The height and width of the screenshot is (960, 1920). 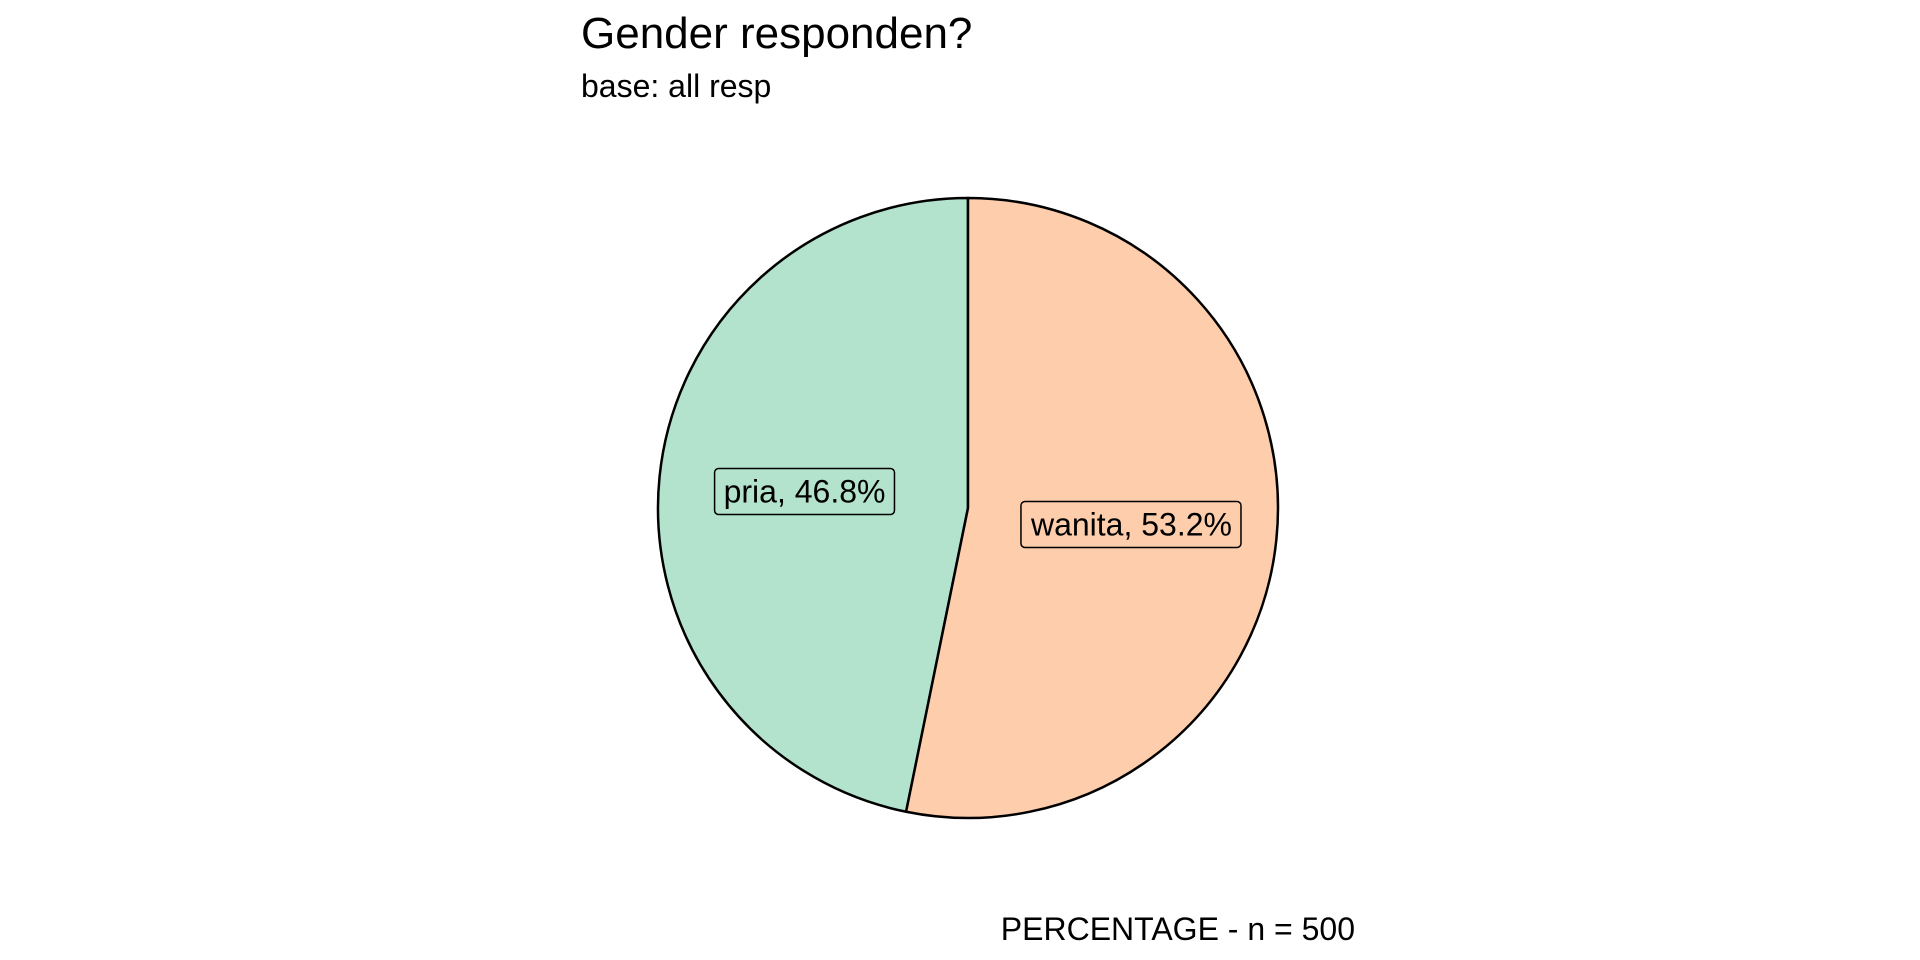 What do you see at coordinates (676, 86) in the screenshot?
I see `chart-subtitle: base: all resp` at bounding box center [676, 86].